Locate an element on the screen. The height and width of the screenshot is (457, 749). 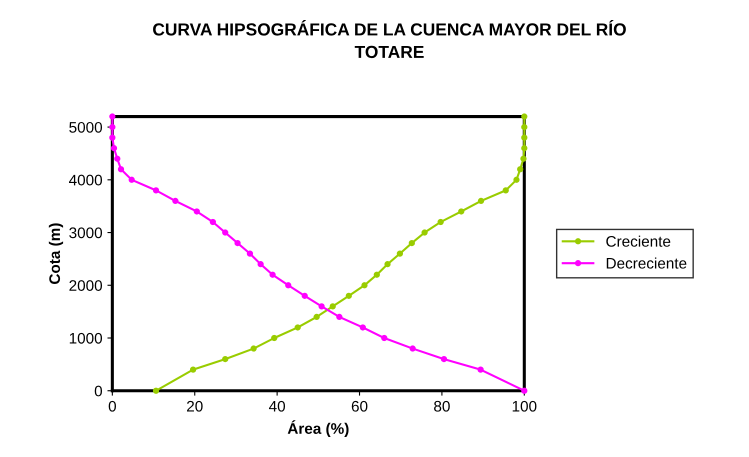
y-tick-label: 5000 is located at coordinates (85, 127).